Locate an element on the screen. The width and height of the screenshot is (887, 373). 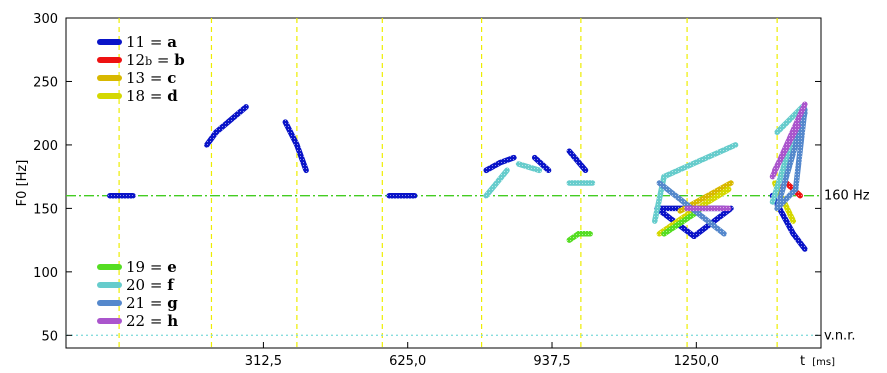
series-c is located at coordinates (705, 197).